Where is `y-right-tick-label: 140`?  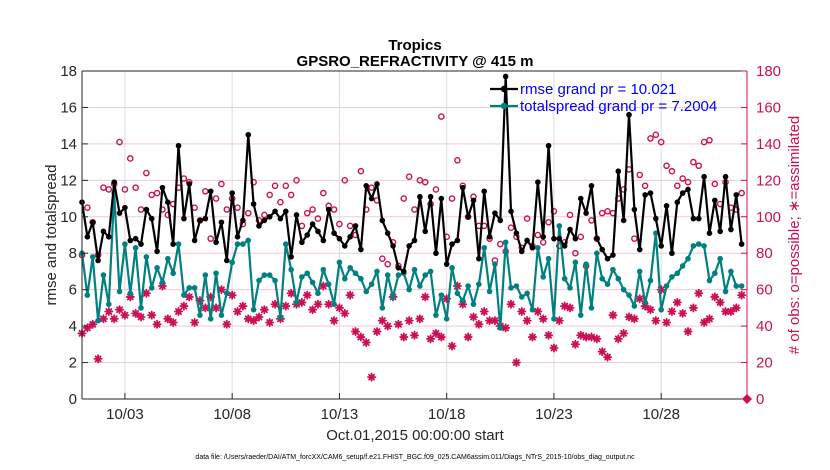 y-right-tick-label: 140 is located at coordinates (768, 144).